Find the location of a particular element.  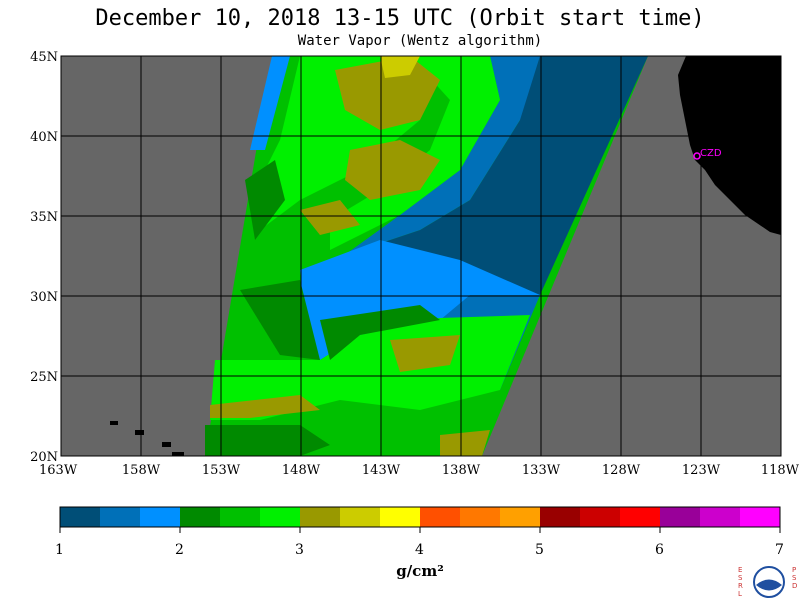

dry-region-mid is located at coordinates (420, 178).